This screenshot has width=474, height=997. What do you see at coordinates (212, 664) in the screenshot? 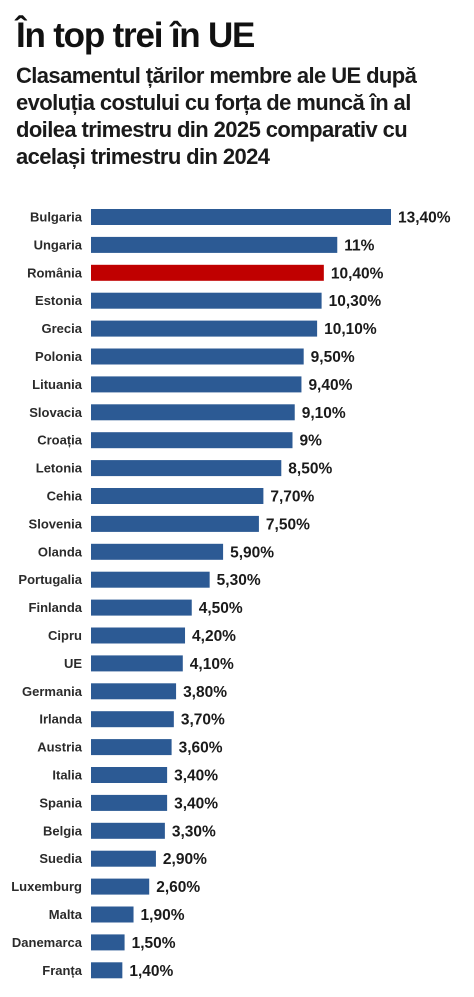
I see `value-label-ue: 4,10%` at bounding box center [212, 664].